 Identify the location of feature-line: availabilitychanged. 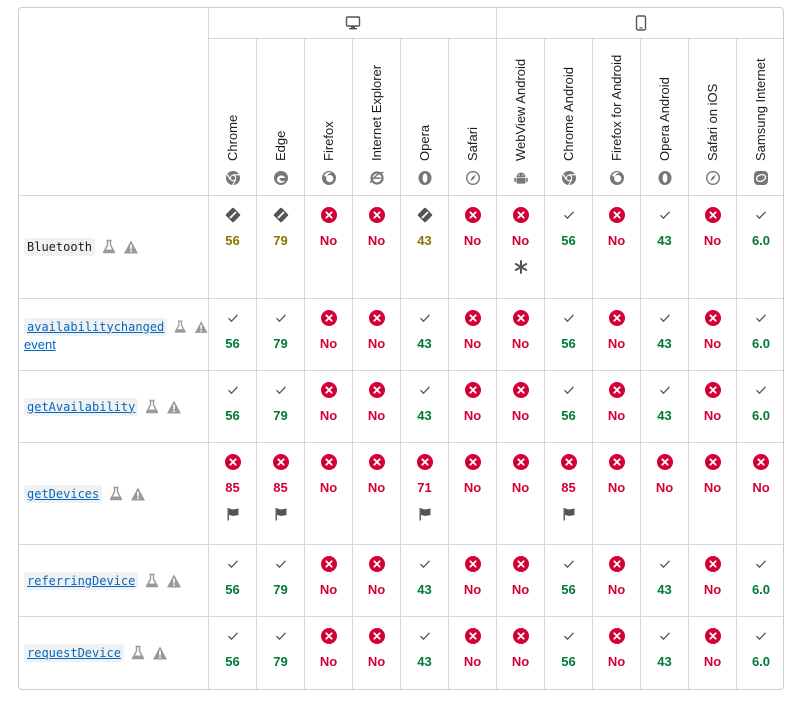
(116, 326).